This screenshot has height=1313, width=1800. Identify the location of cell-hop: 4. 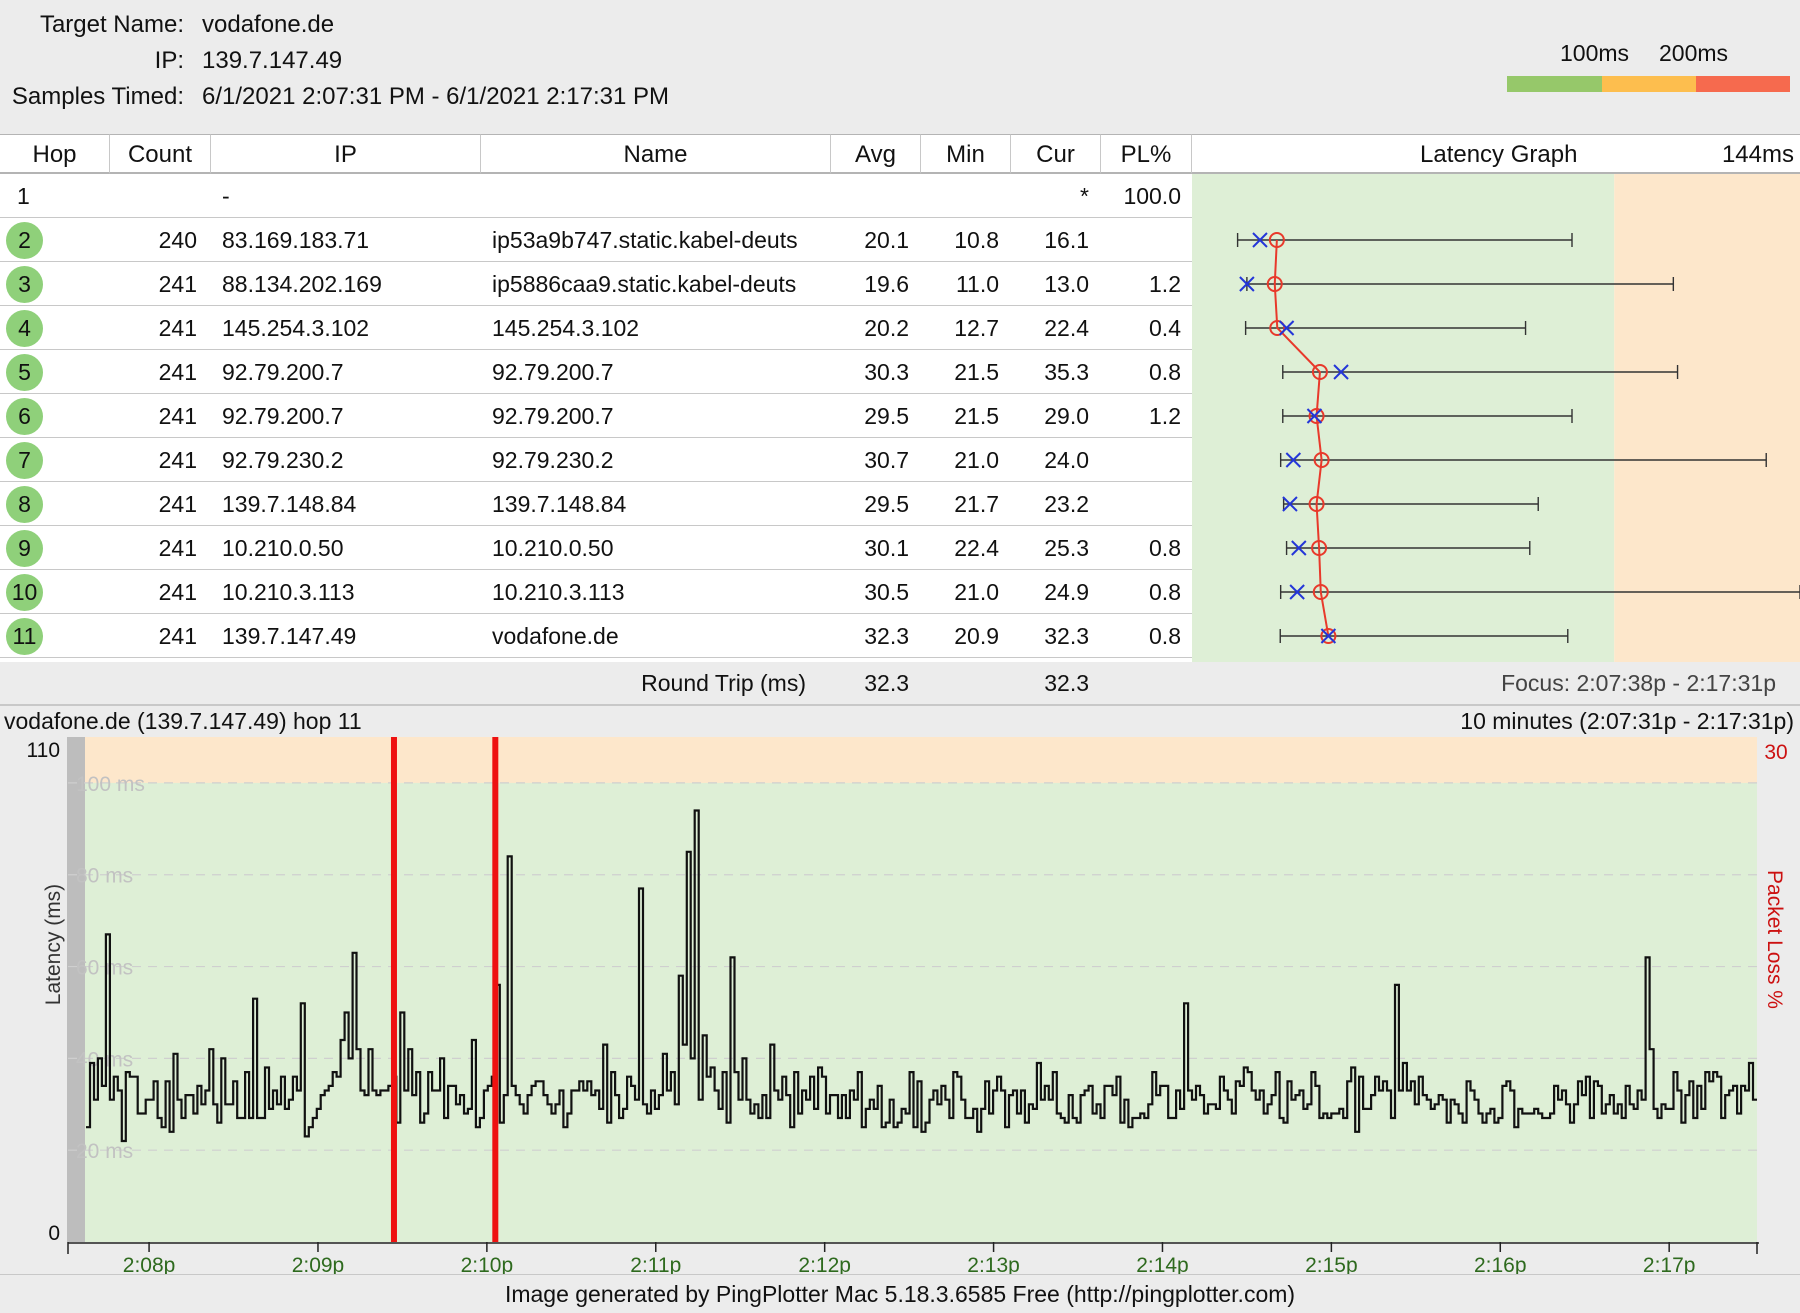
(55, 328).